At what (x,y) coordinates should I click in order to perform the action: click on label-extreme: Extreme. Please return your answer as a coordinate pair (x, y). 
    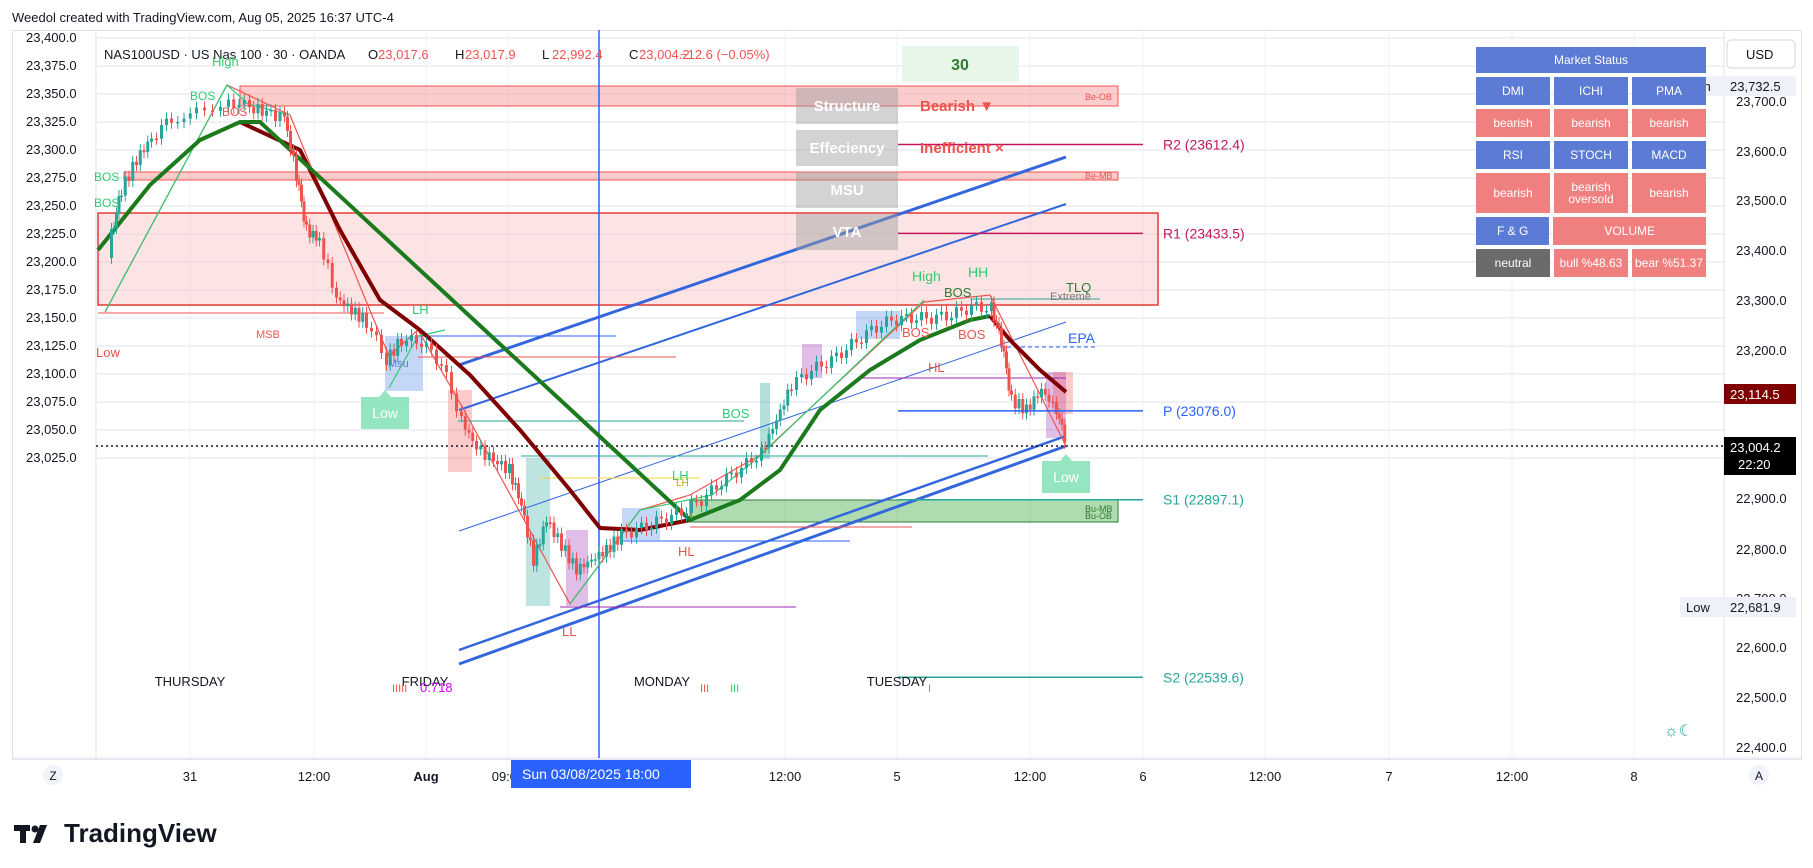
    Looking at the image, I should click on (1070, 297).